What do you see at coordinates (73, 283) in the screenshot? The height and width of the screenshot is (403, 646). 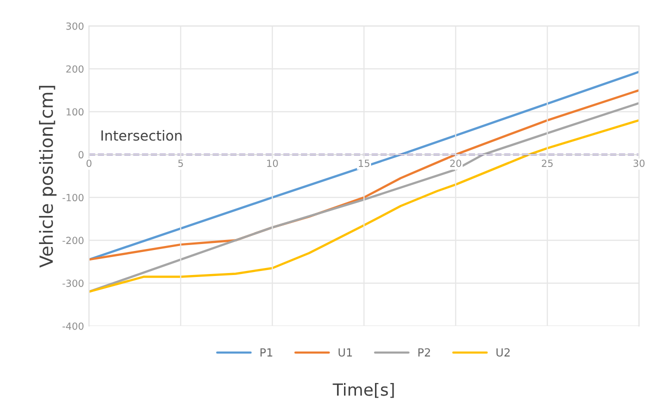 I see `y-tick-label: -300` at bounding box center [73, 283].